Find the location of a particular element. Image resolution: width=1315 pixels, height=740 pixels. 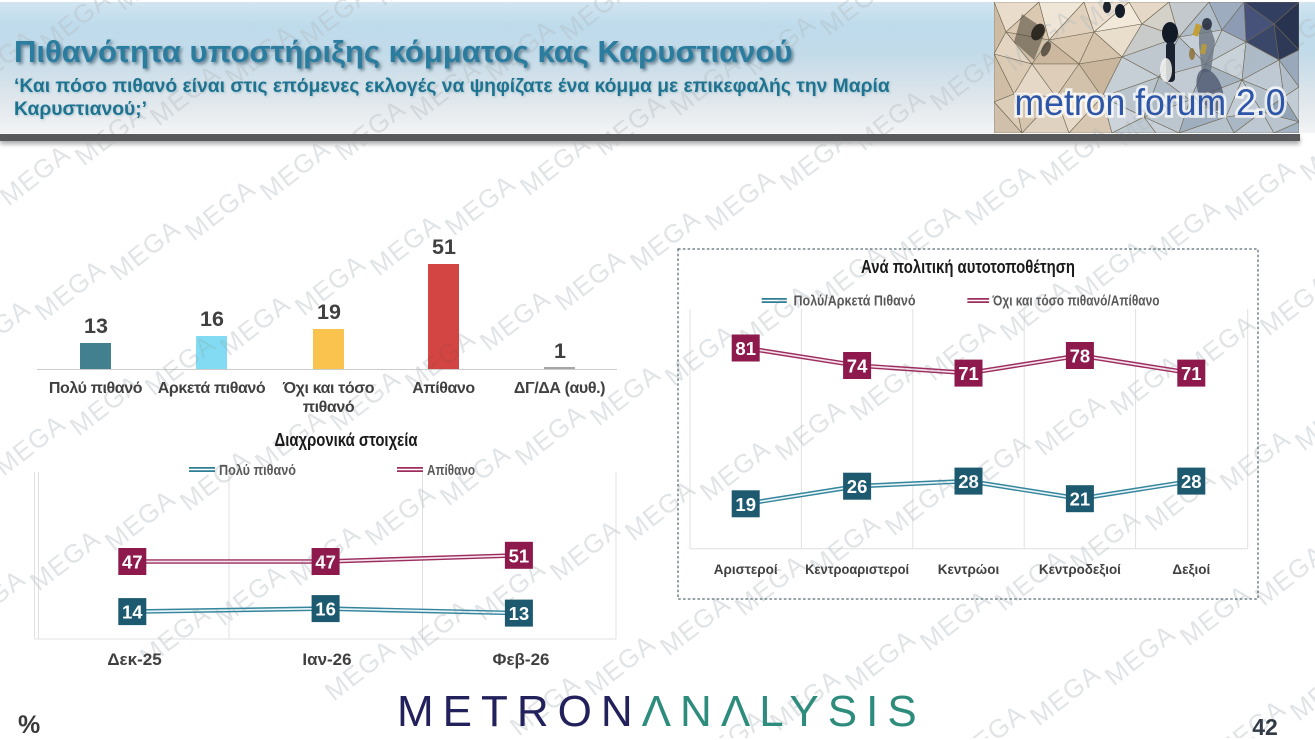

svg-text: Απίθανο is located at coordinates (451, 470).